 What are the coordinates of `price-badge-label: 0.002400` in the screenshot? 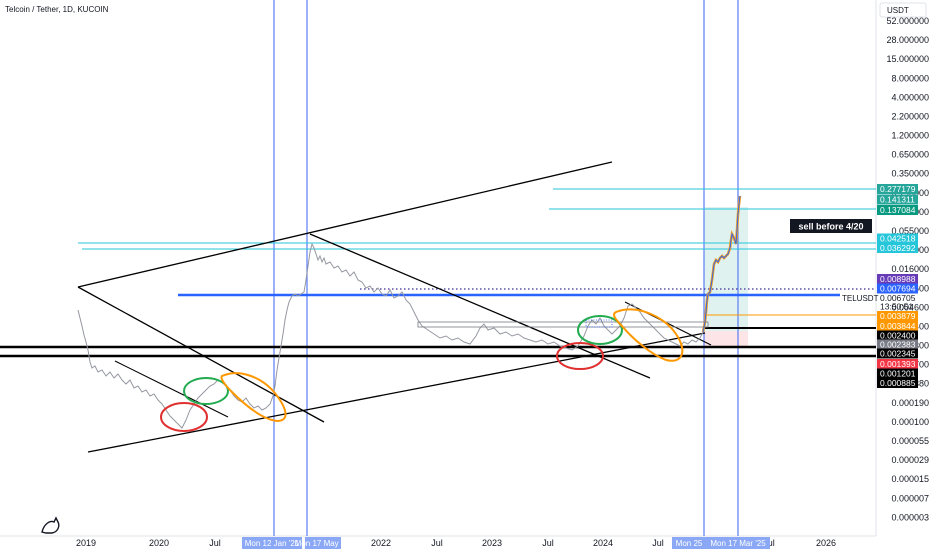 It's located at (898, 336).